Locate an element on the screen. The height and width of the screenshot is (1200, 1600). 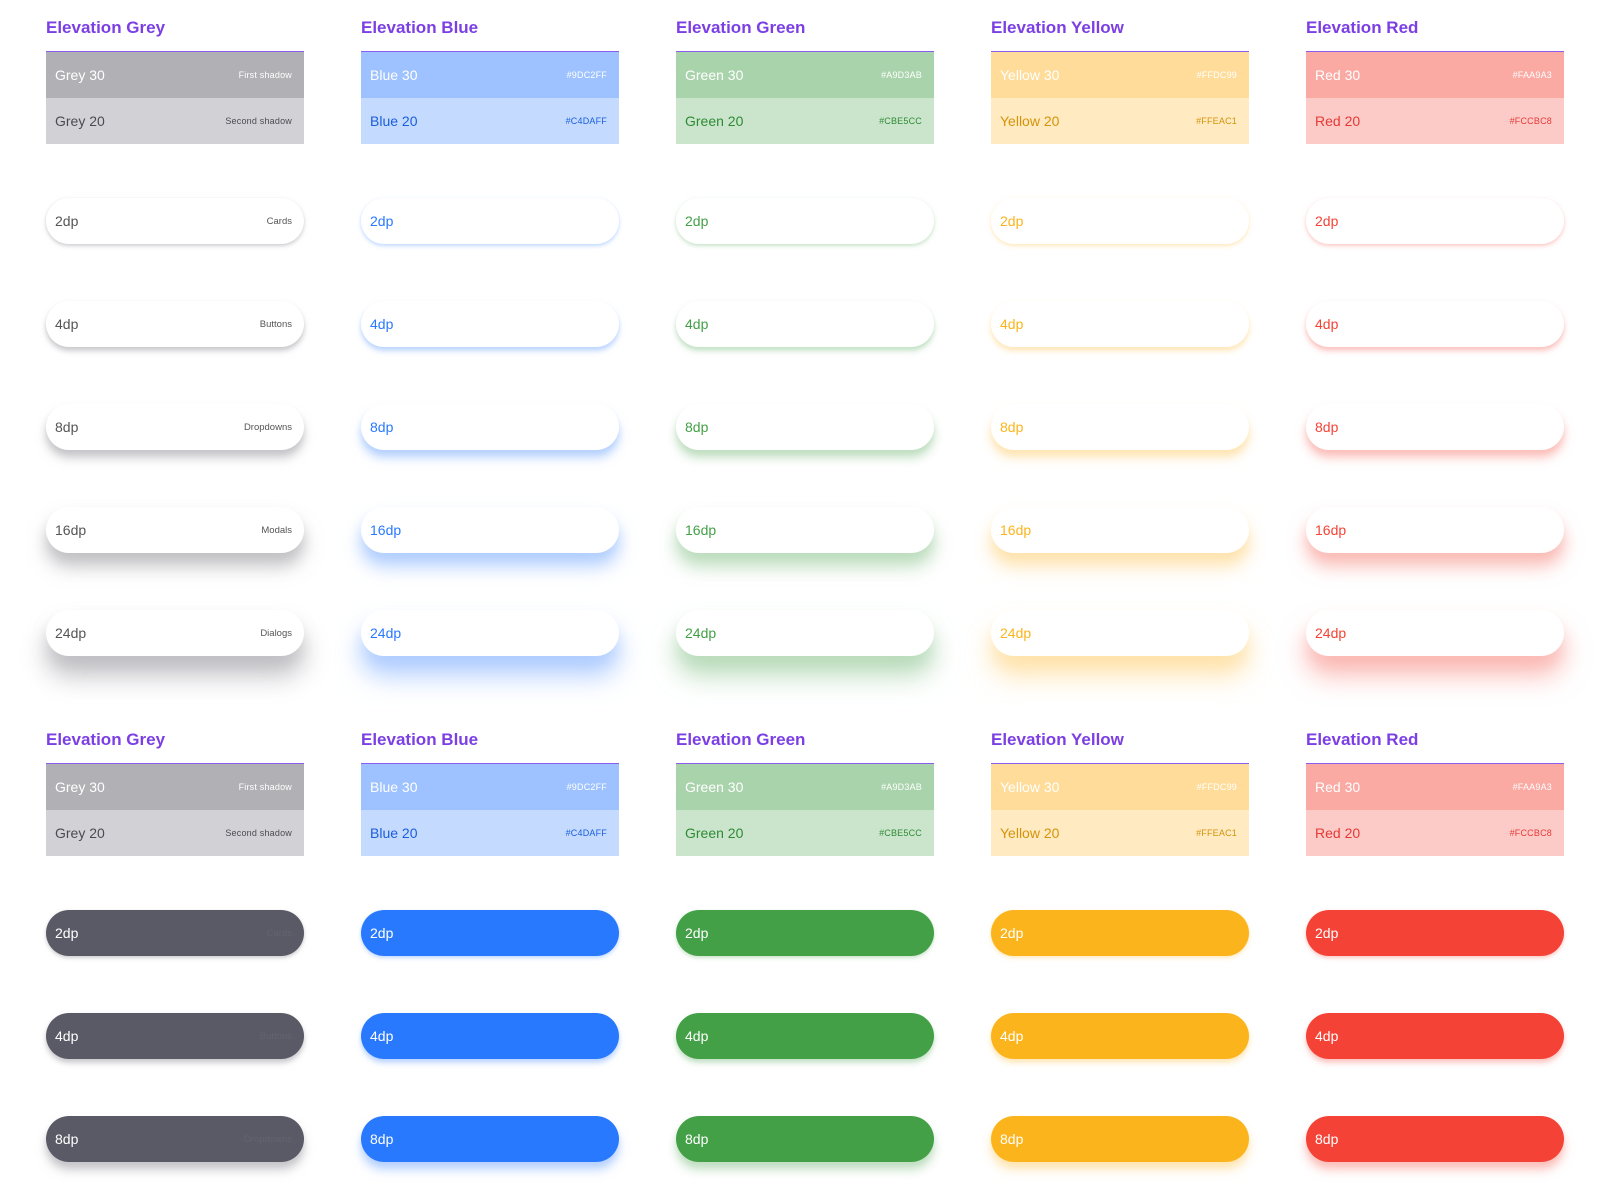
swatch-name: Green 30 is located at coordinates (714, 787).